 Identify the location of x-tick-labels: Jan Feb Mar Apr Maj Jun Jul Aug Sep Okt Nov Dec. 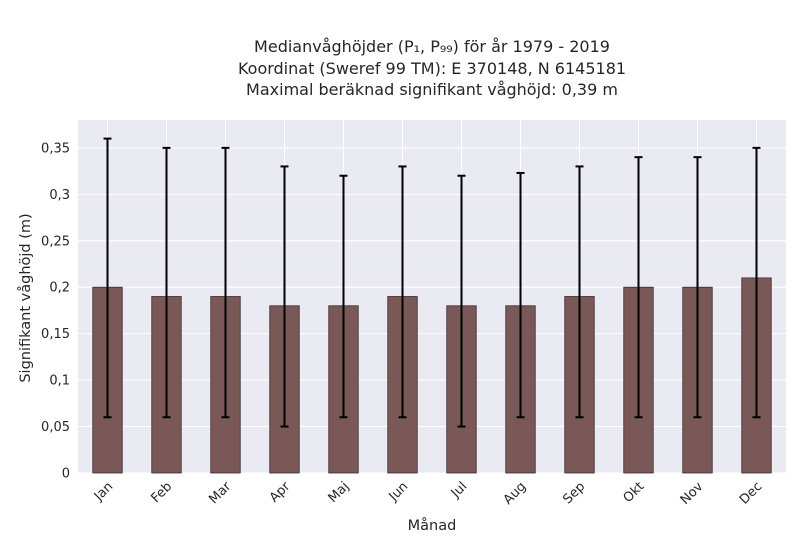
(428, 493).